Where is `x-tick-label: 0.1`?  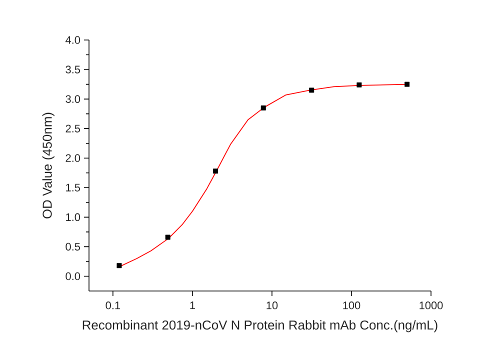 x-tick-label: 0.1 is located at coordinates (113, 306).